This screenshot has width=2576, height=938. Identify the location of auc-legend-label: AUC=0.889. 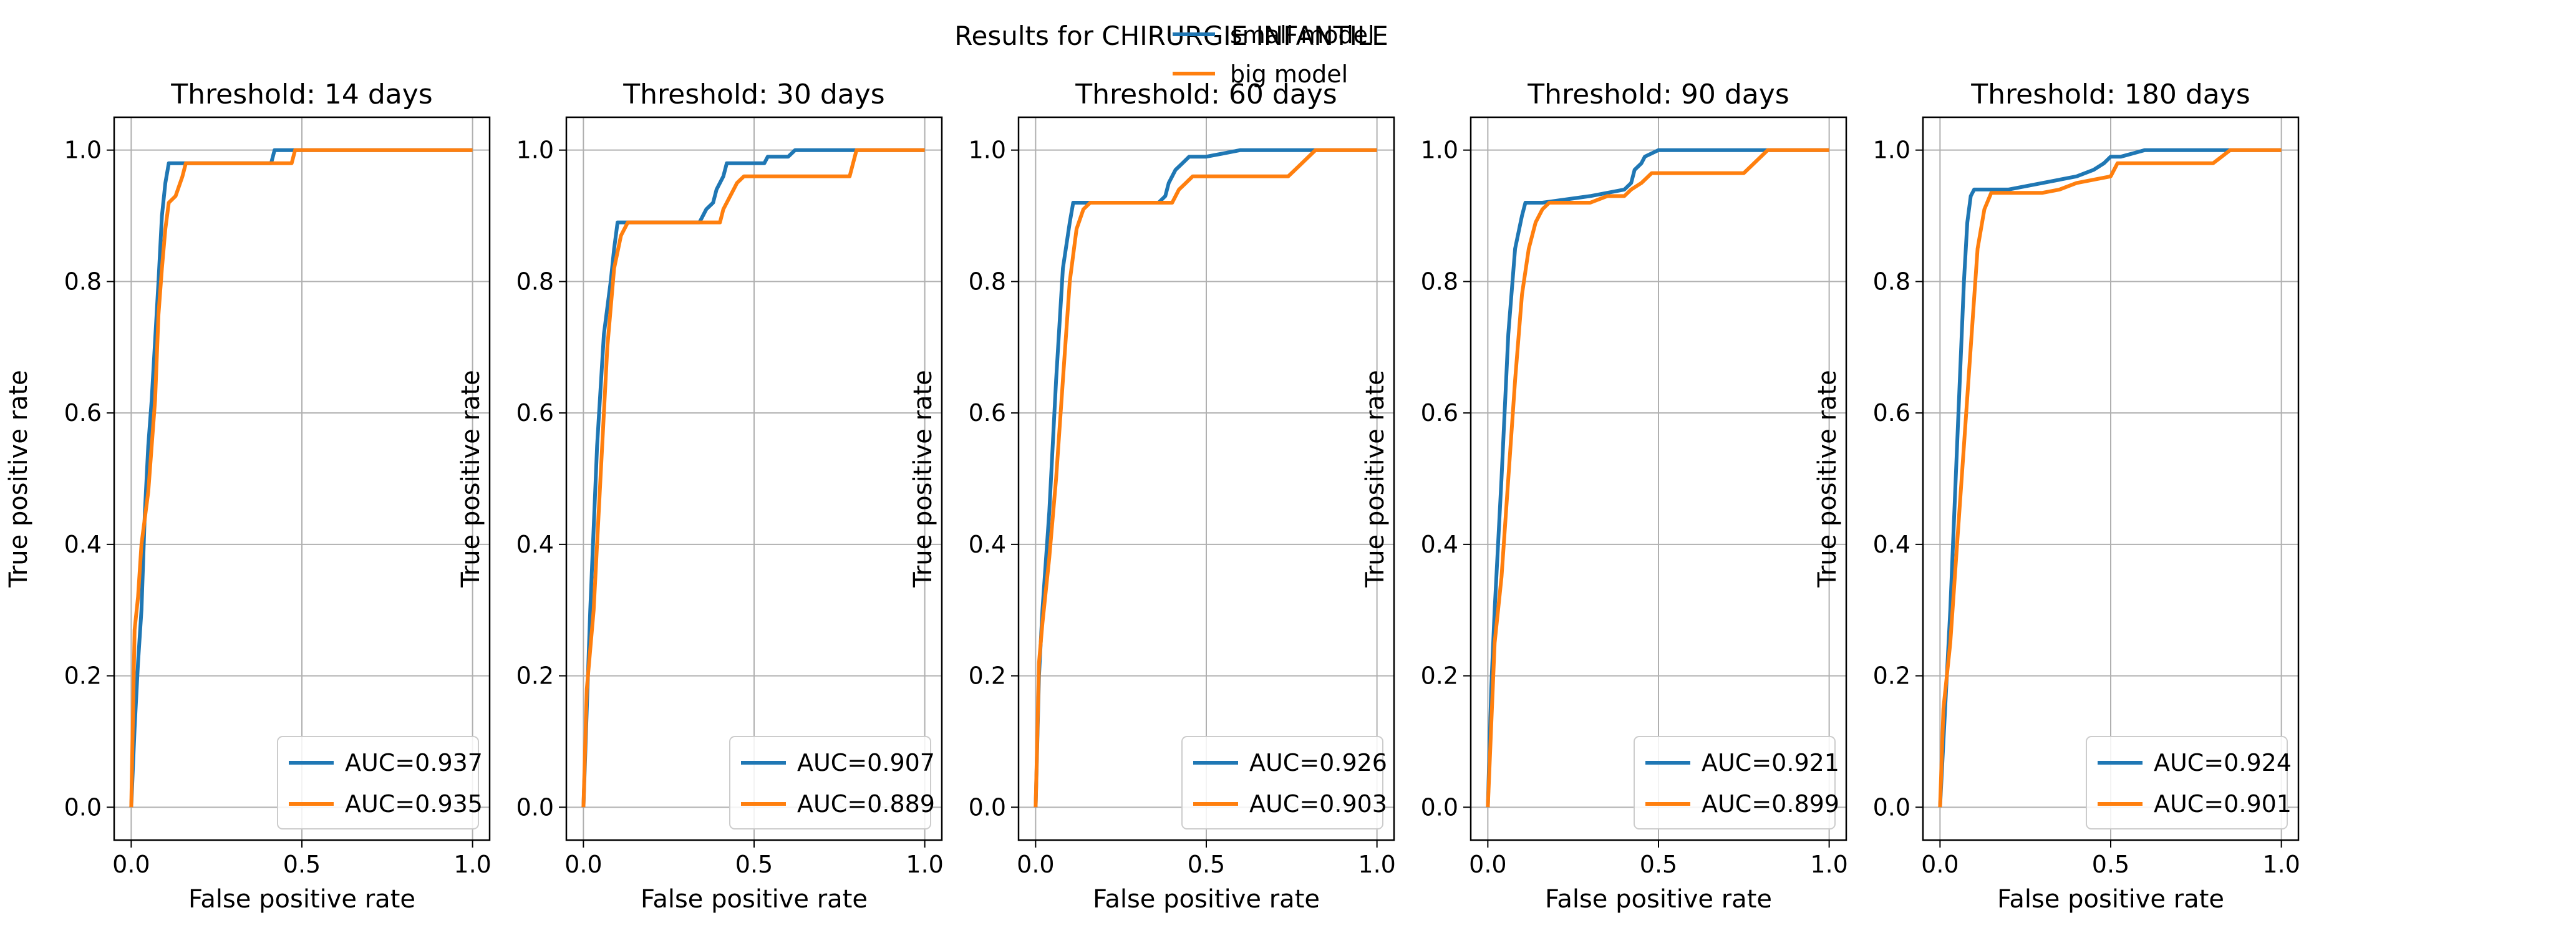
(866, 804).